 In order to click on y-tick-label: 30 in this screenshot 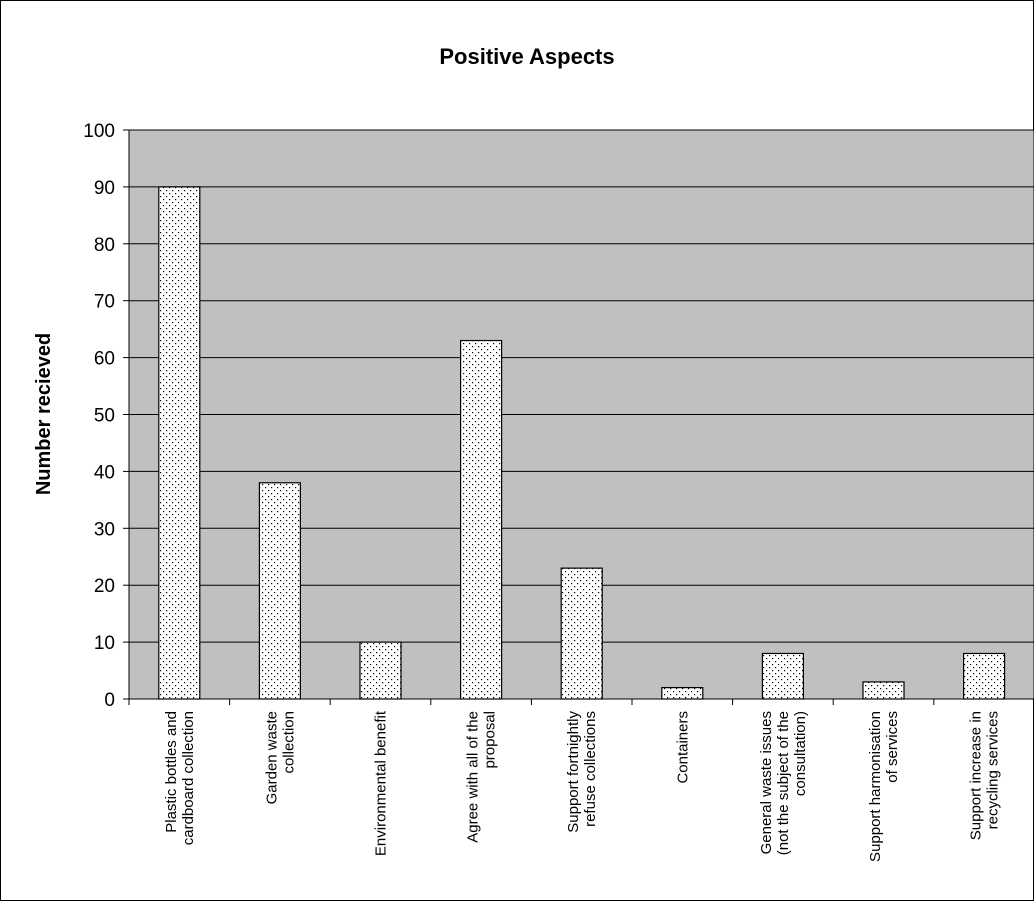, I will do `click(104, 529)`.